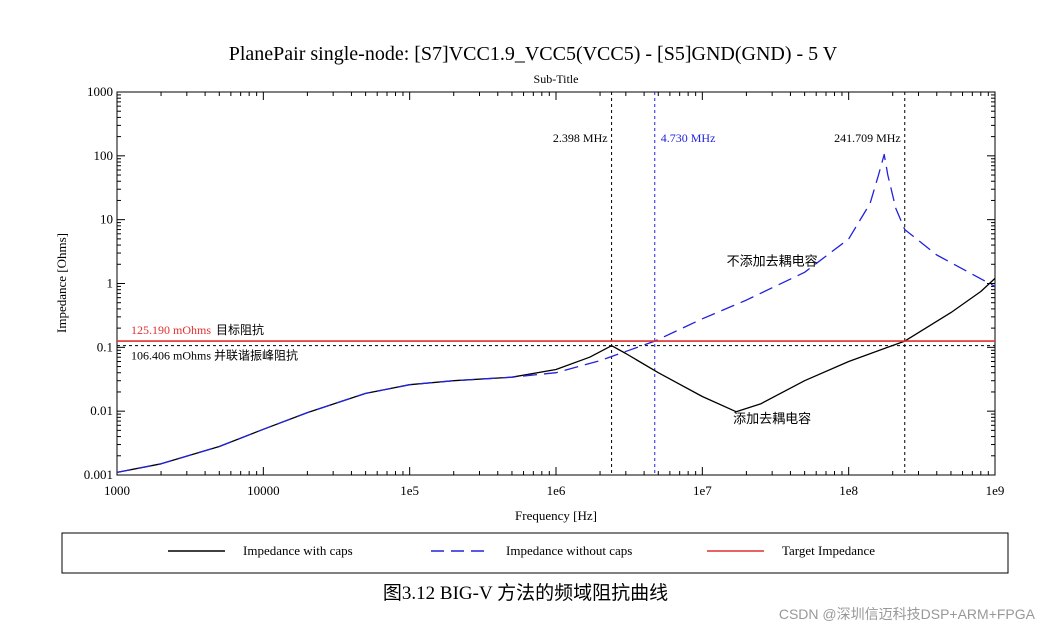  Describe the element at coordinates (117, 490) in the screenshot. I see `x-tick-label: 1000` at that location.